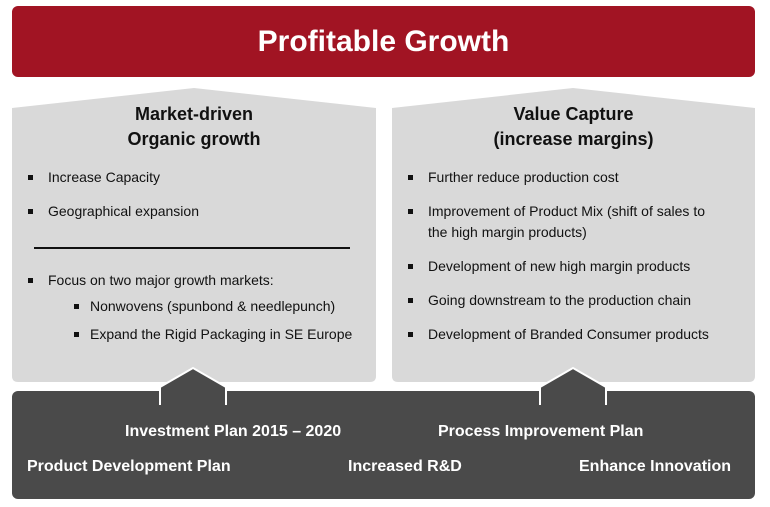 The image size is (770, 507). I want to click on right-bullet-3-text: Development of new high margin products, so click(559, 266).